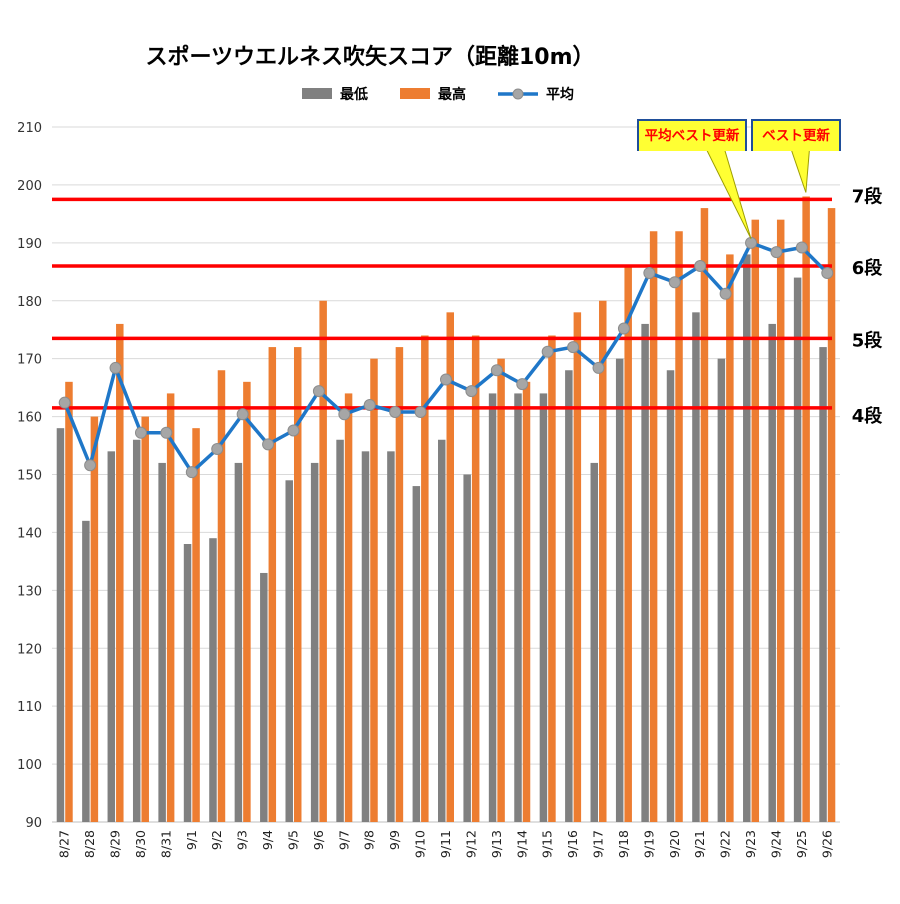 Image resolution: width=900 pixels, height=904 pixels. I want to click on legend-label: 平均, so click(560, 94).